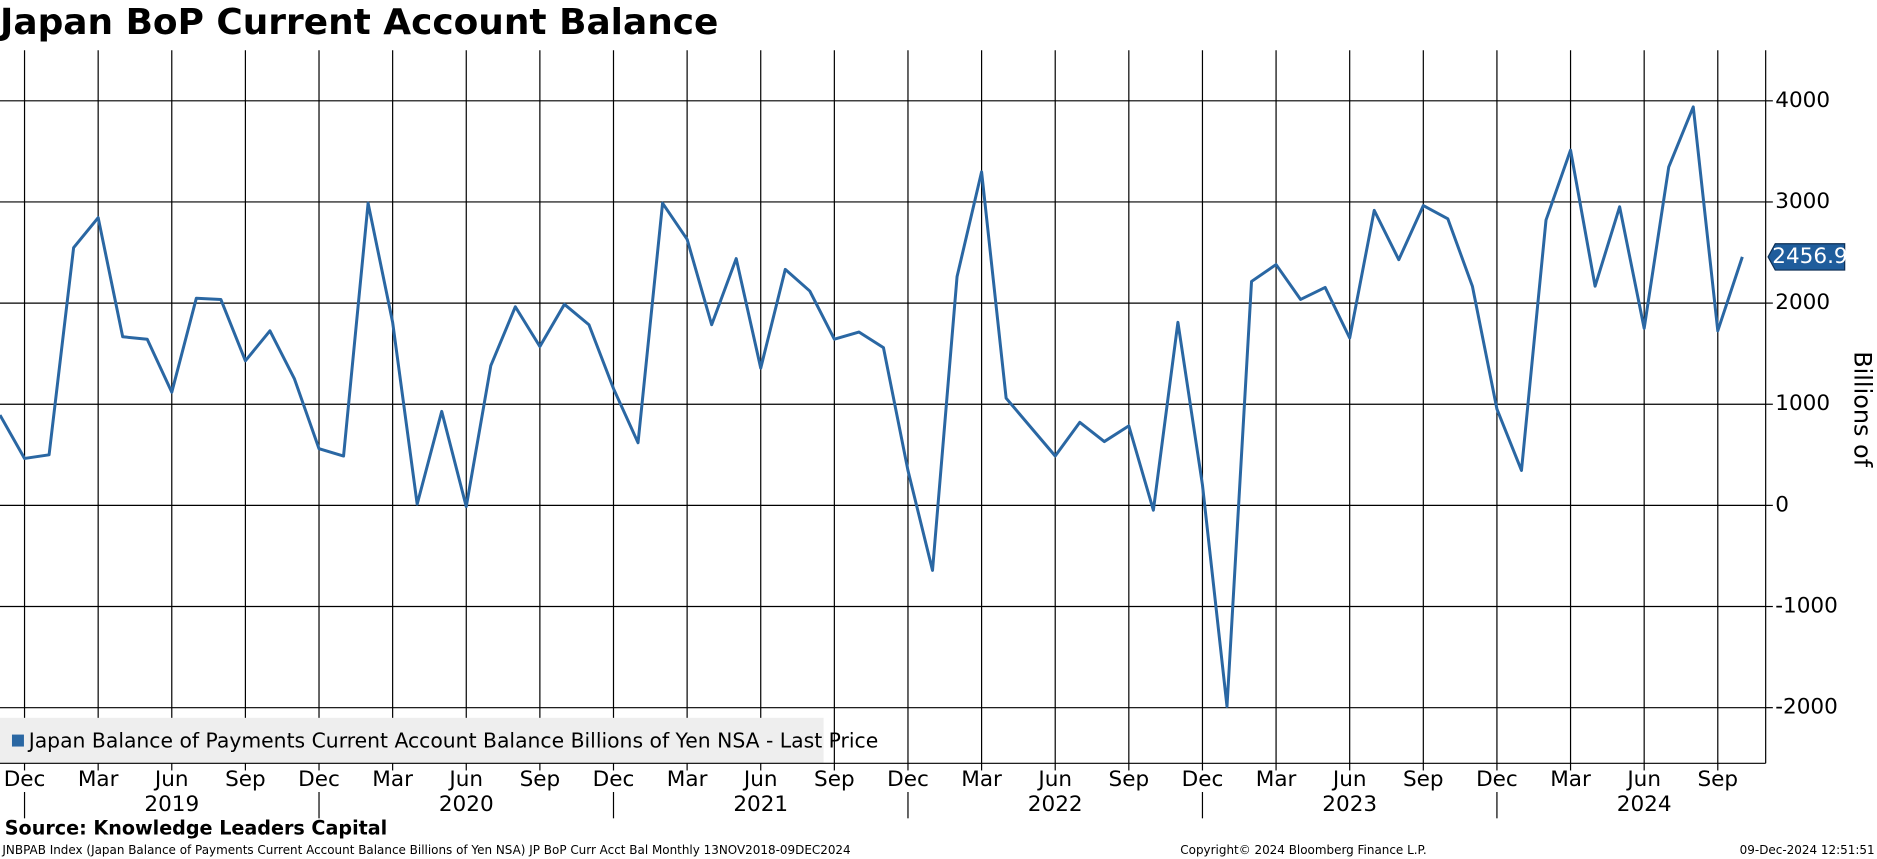 This screenshot has height=859, width=1877. What do you see at coordinates (171, 804) in the screenshot?
I see `year-label: 2019` at bounding box center [171, 804].